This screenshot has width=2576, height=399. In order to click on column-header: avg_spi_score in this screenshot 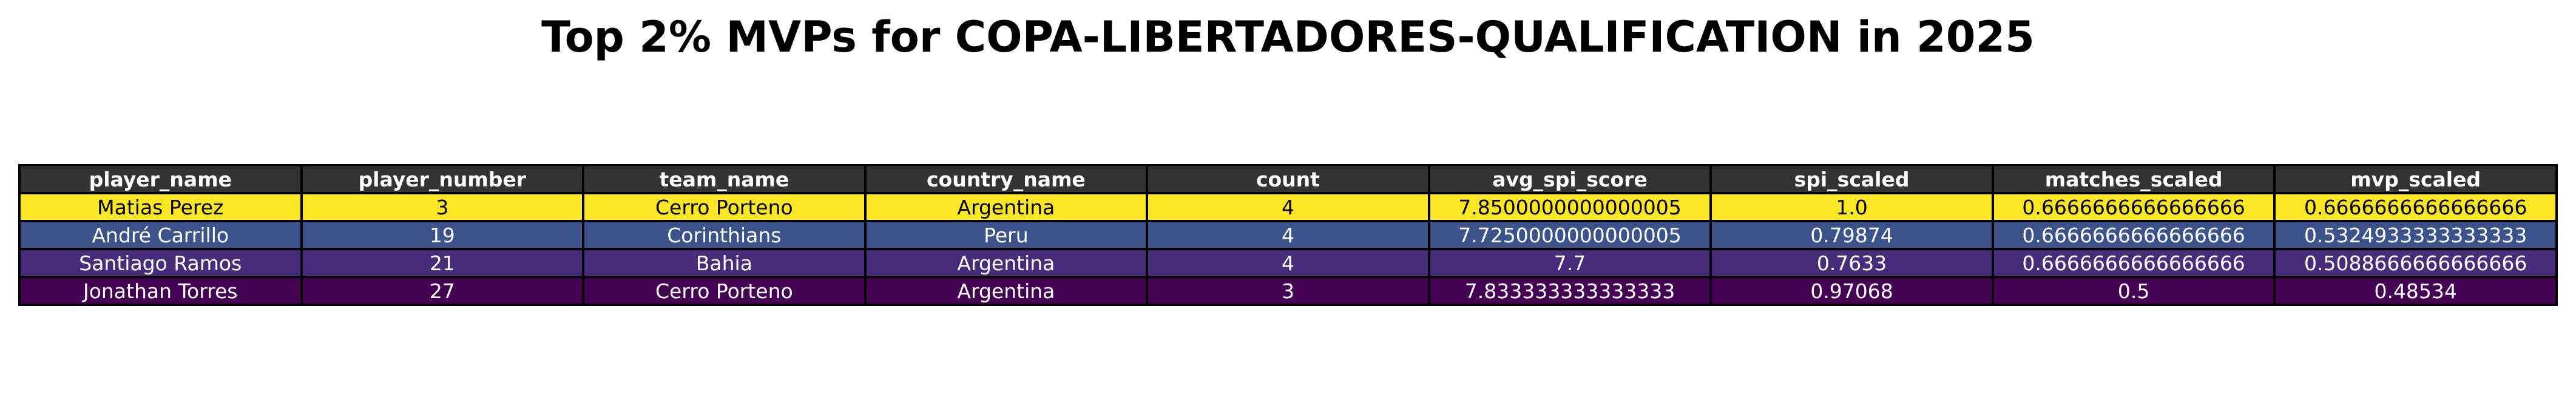, I will do `click(1569, 179)`.